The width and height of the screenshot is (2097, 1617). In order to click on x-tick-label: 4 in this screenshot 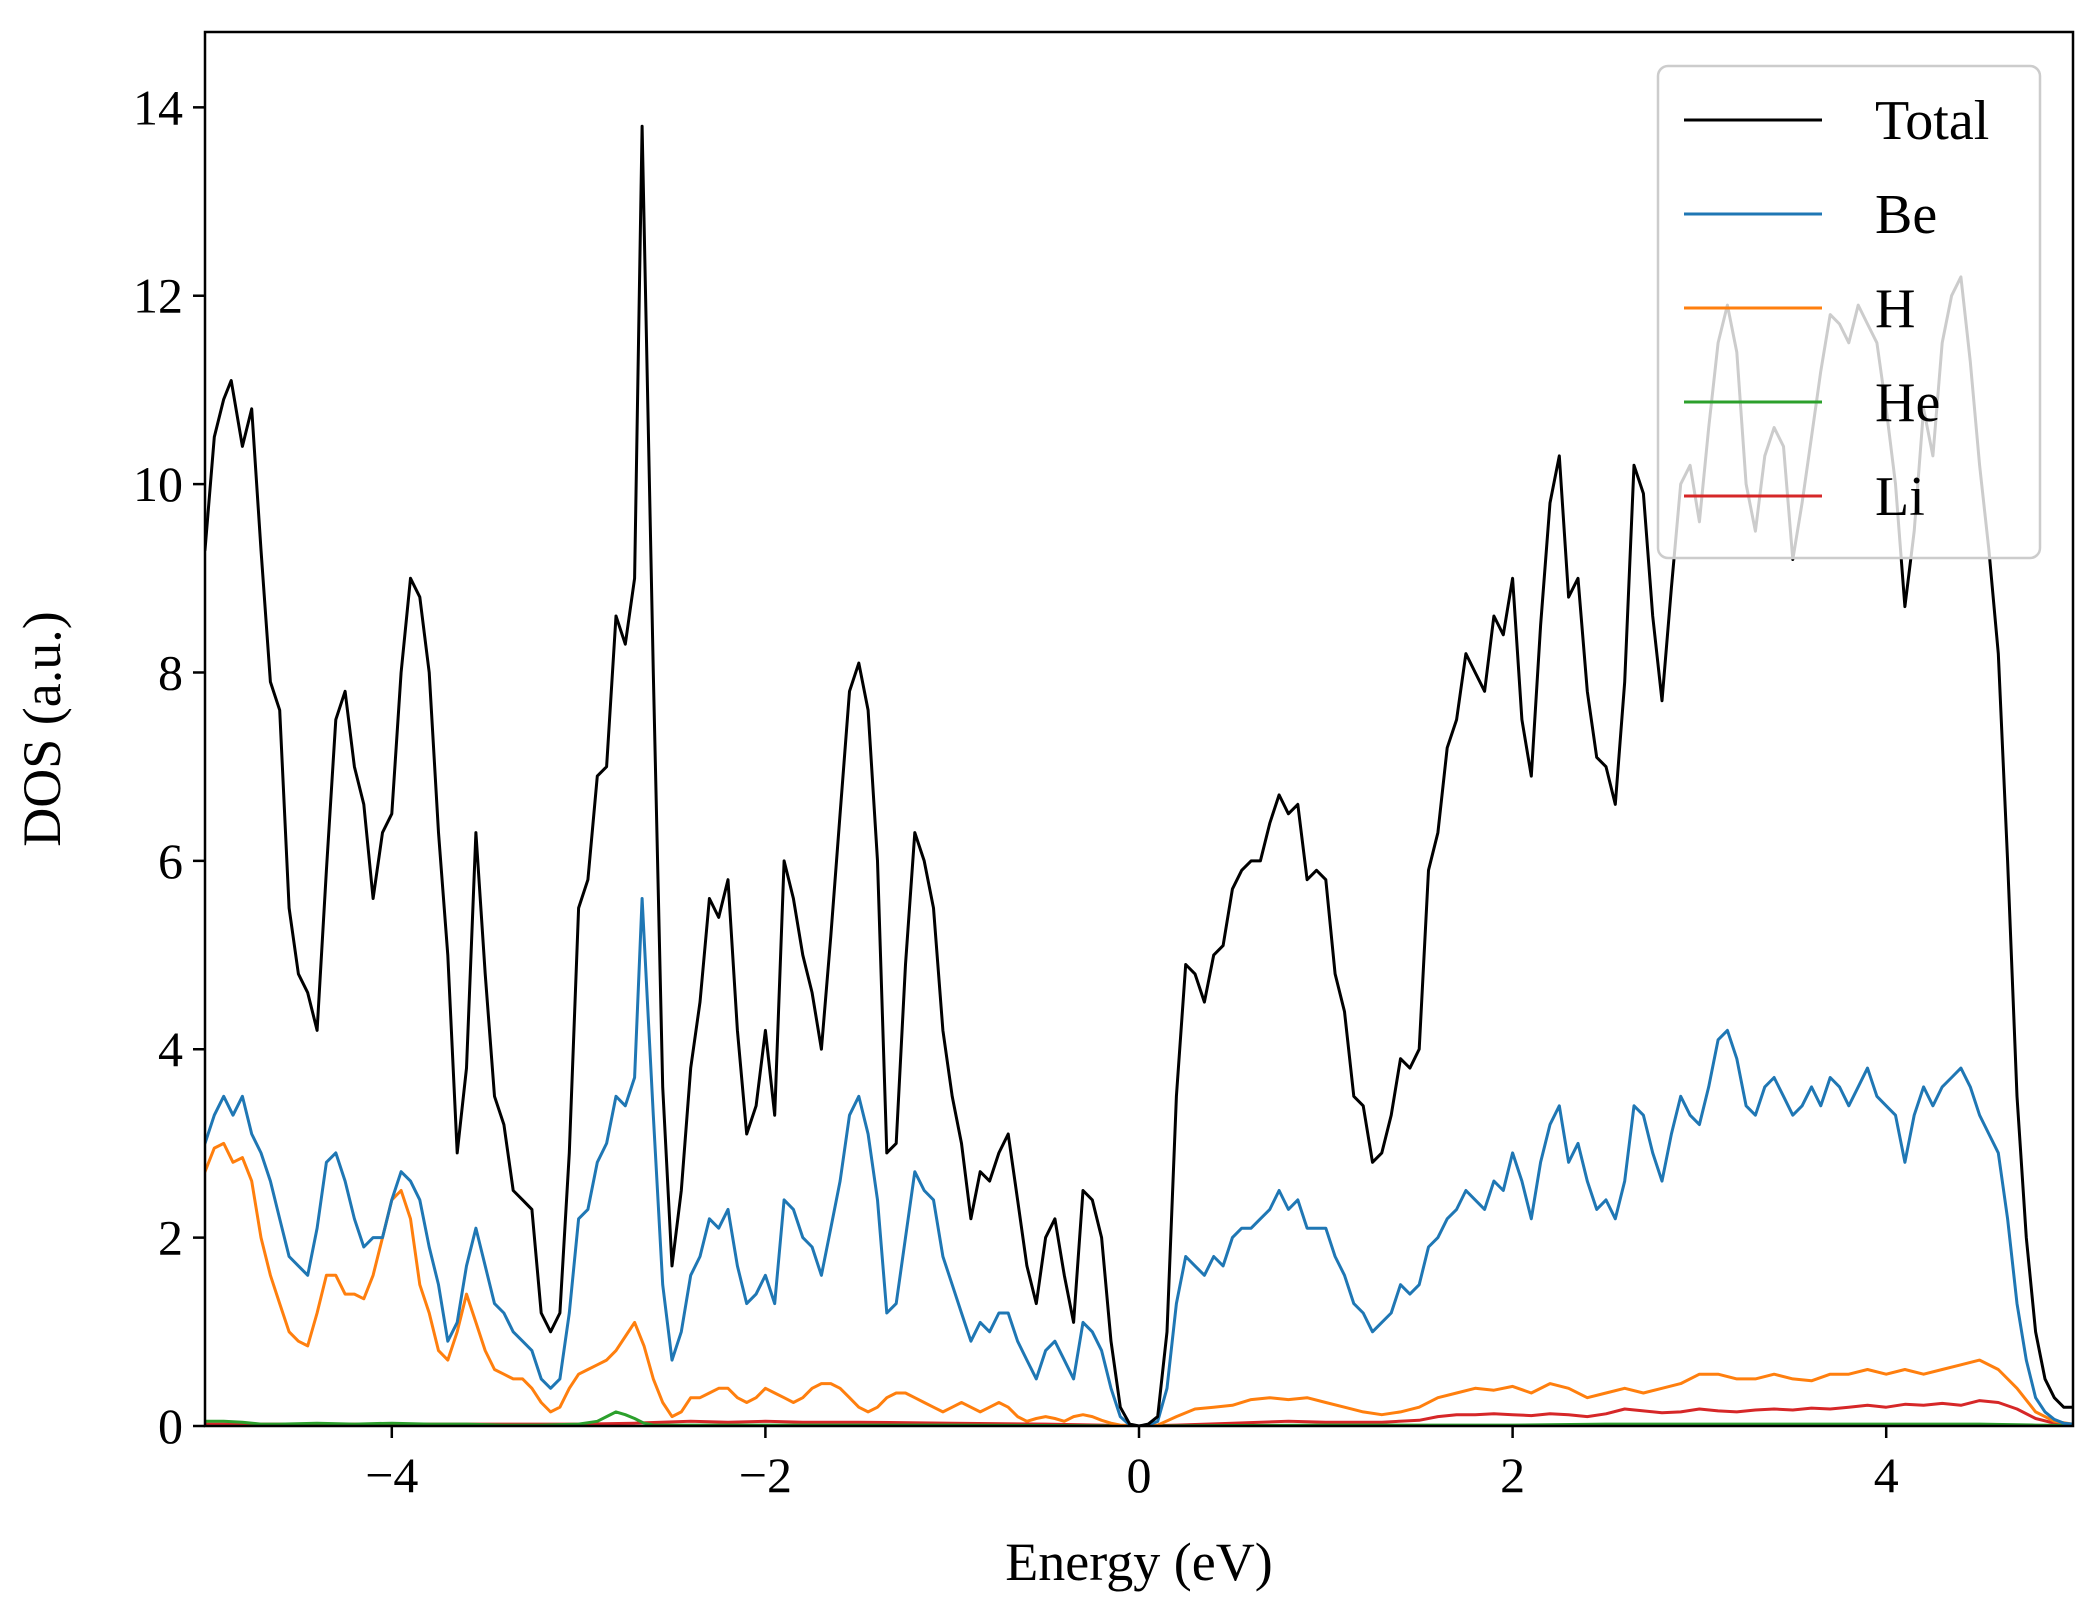, I will do `click(1886, 1475)`.